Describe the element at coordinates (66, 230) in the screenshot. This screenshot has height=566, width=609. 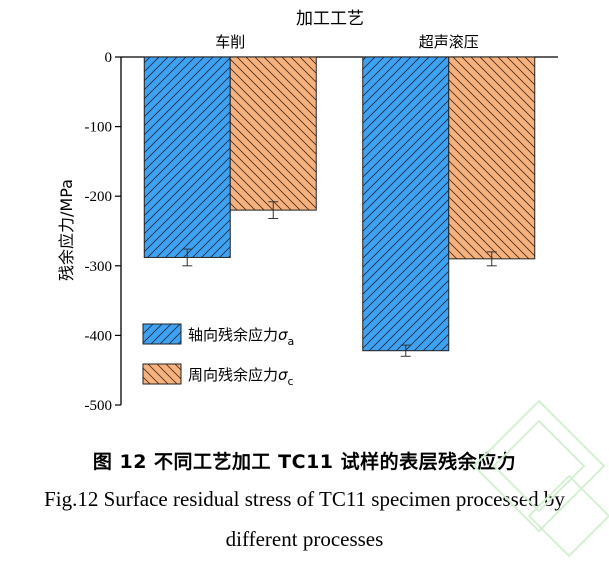
I see `y-axis-label: 残余应力/MPa` at that location.